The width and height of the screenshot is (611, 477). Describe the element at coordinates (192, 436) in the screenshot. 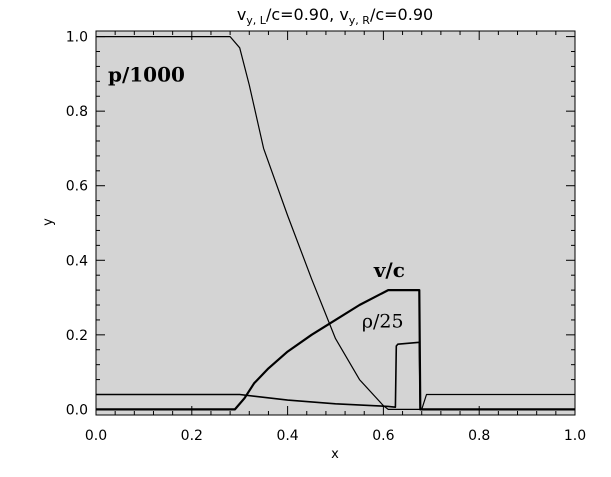

I see `x-tick-label: 0.2` at that location.